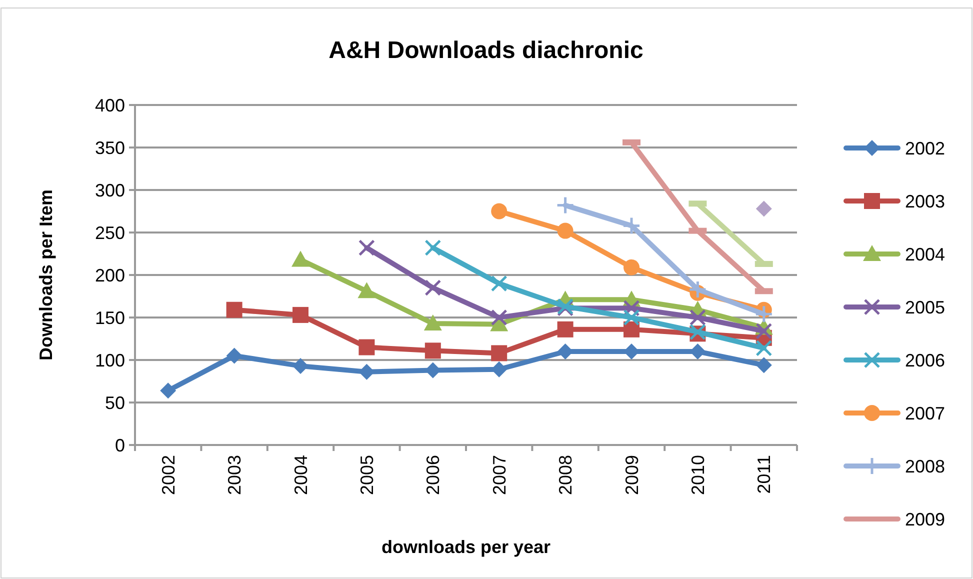 The height and width of the screenshot is (579, 973). I want to click on x-axis-title: downloads per year, so click(466, 547).